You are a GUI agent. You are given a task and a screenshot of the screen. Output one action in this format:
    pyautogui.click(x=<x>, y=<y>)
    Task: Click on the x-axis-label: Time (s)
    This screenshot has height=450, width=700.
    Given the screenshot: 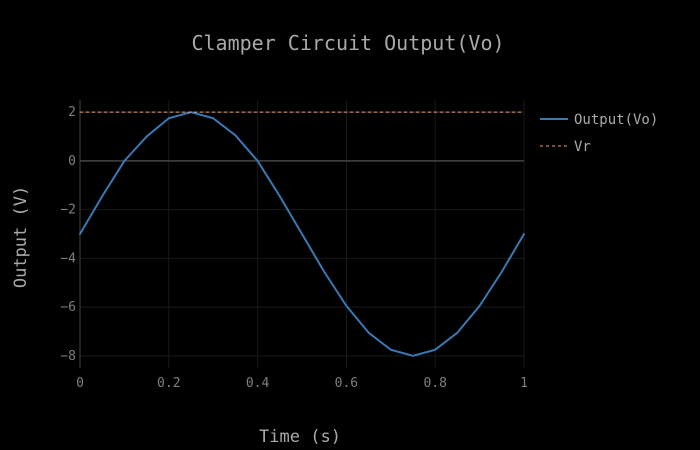 What is the action you would take?
    pyautogui.click(x=300, y=437)
    